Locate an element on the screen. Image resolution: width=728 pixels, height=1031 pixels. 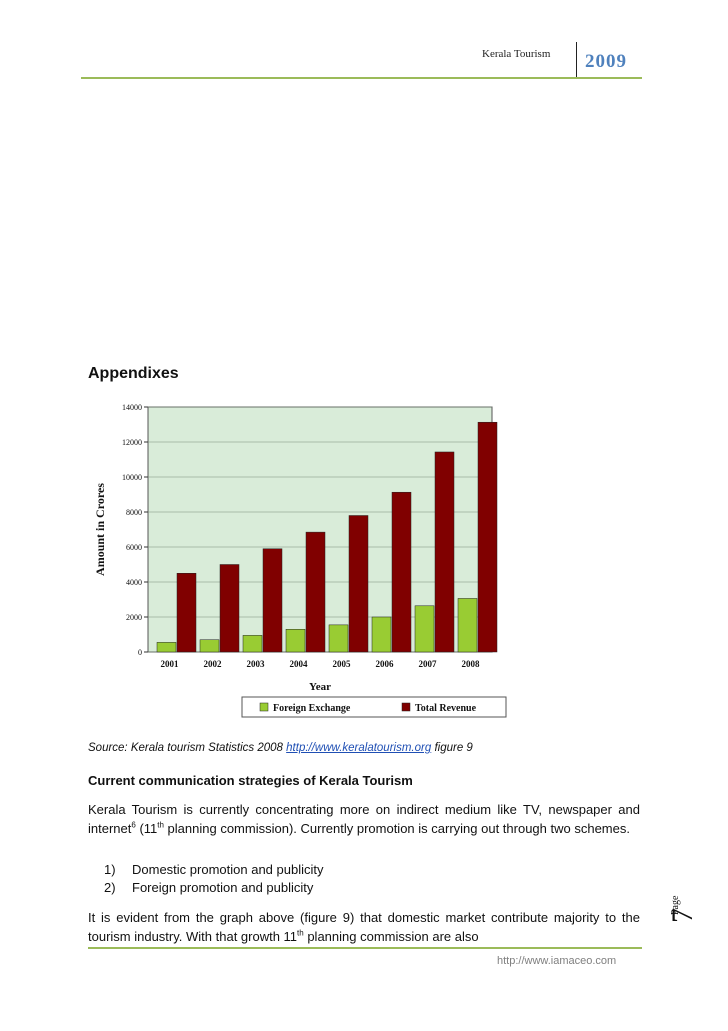
footnote-ref: 6 is located at coordinates (133, 825).